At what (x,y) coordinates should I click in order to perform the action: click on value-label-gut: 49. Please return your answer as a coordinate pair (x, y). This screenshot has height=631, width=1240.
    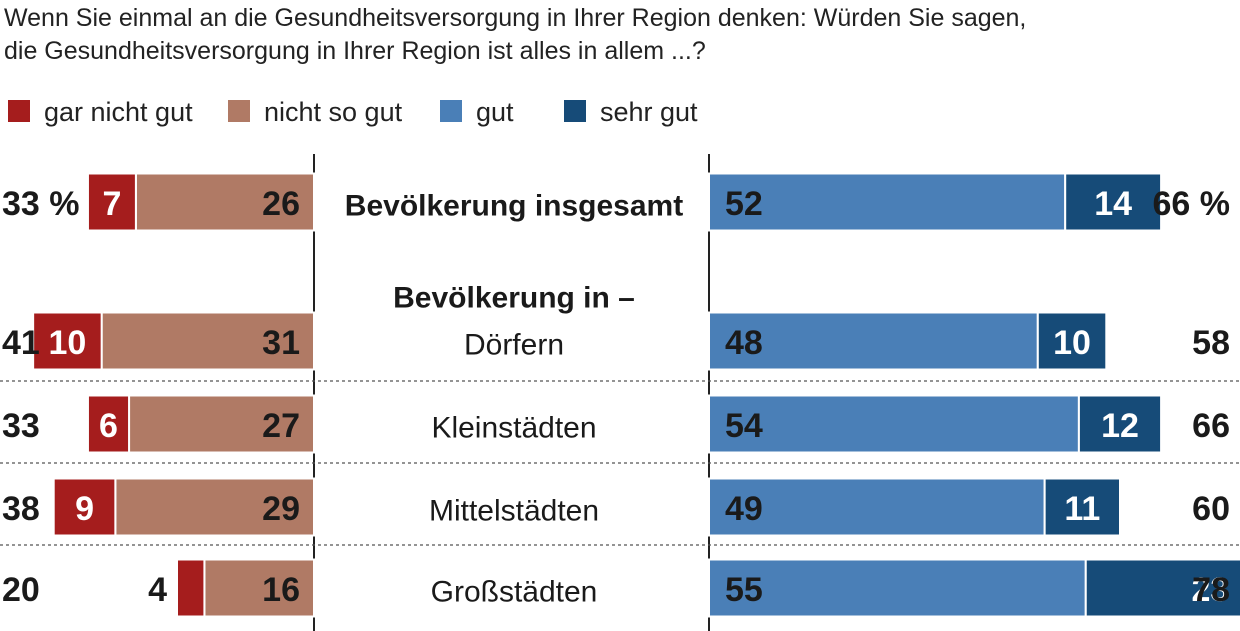
    Looking at the image, I should click on (744, 509).